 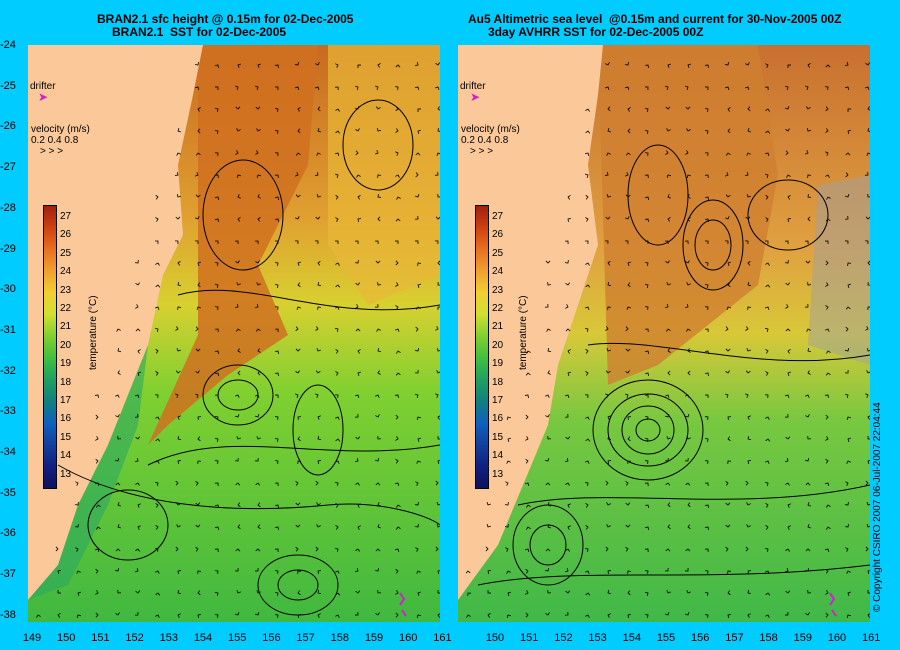 I want to click on left-colorbar, so click(x=50, y=347).